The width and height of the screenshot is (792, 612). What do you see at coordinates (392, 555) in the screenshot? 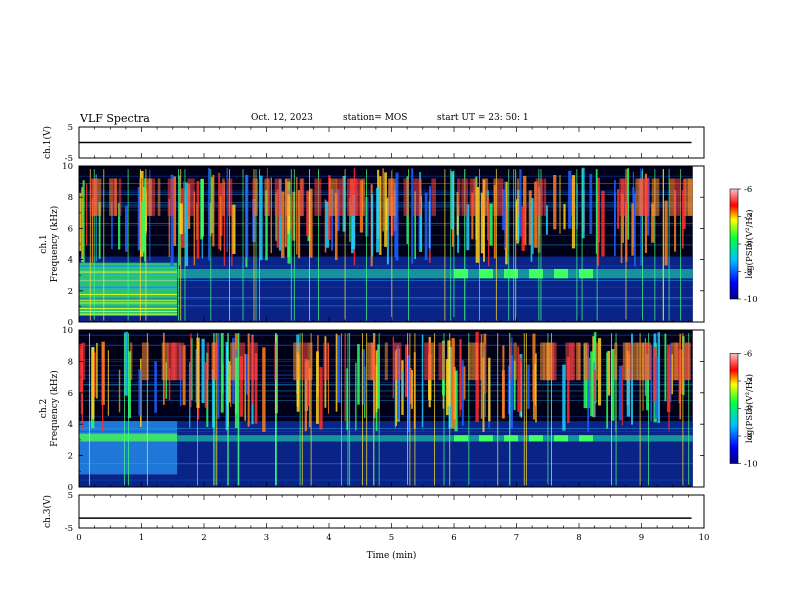
I see `x-axis-label: Time (min)` at bounding box center [392, 555].